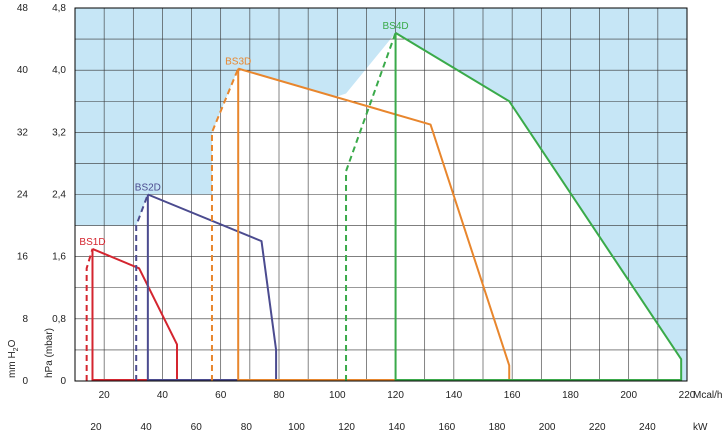  I want to click on x-tick-mcal: 120, so click(395, 395).